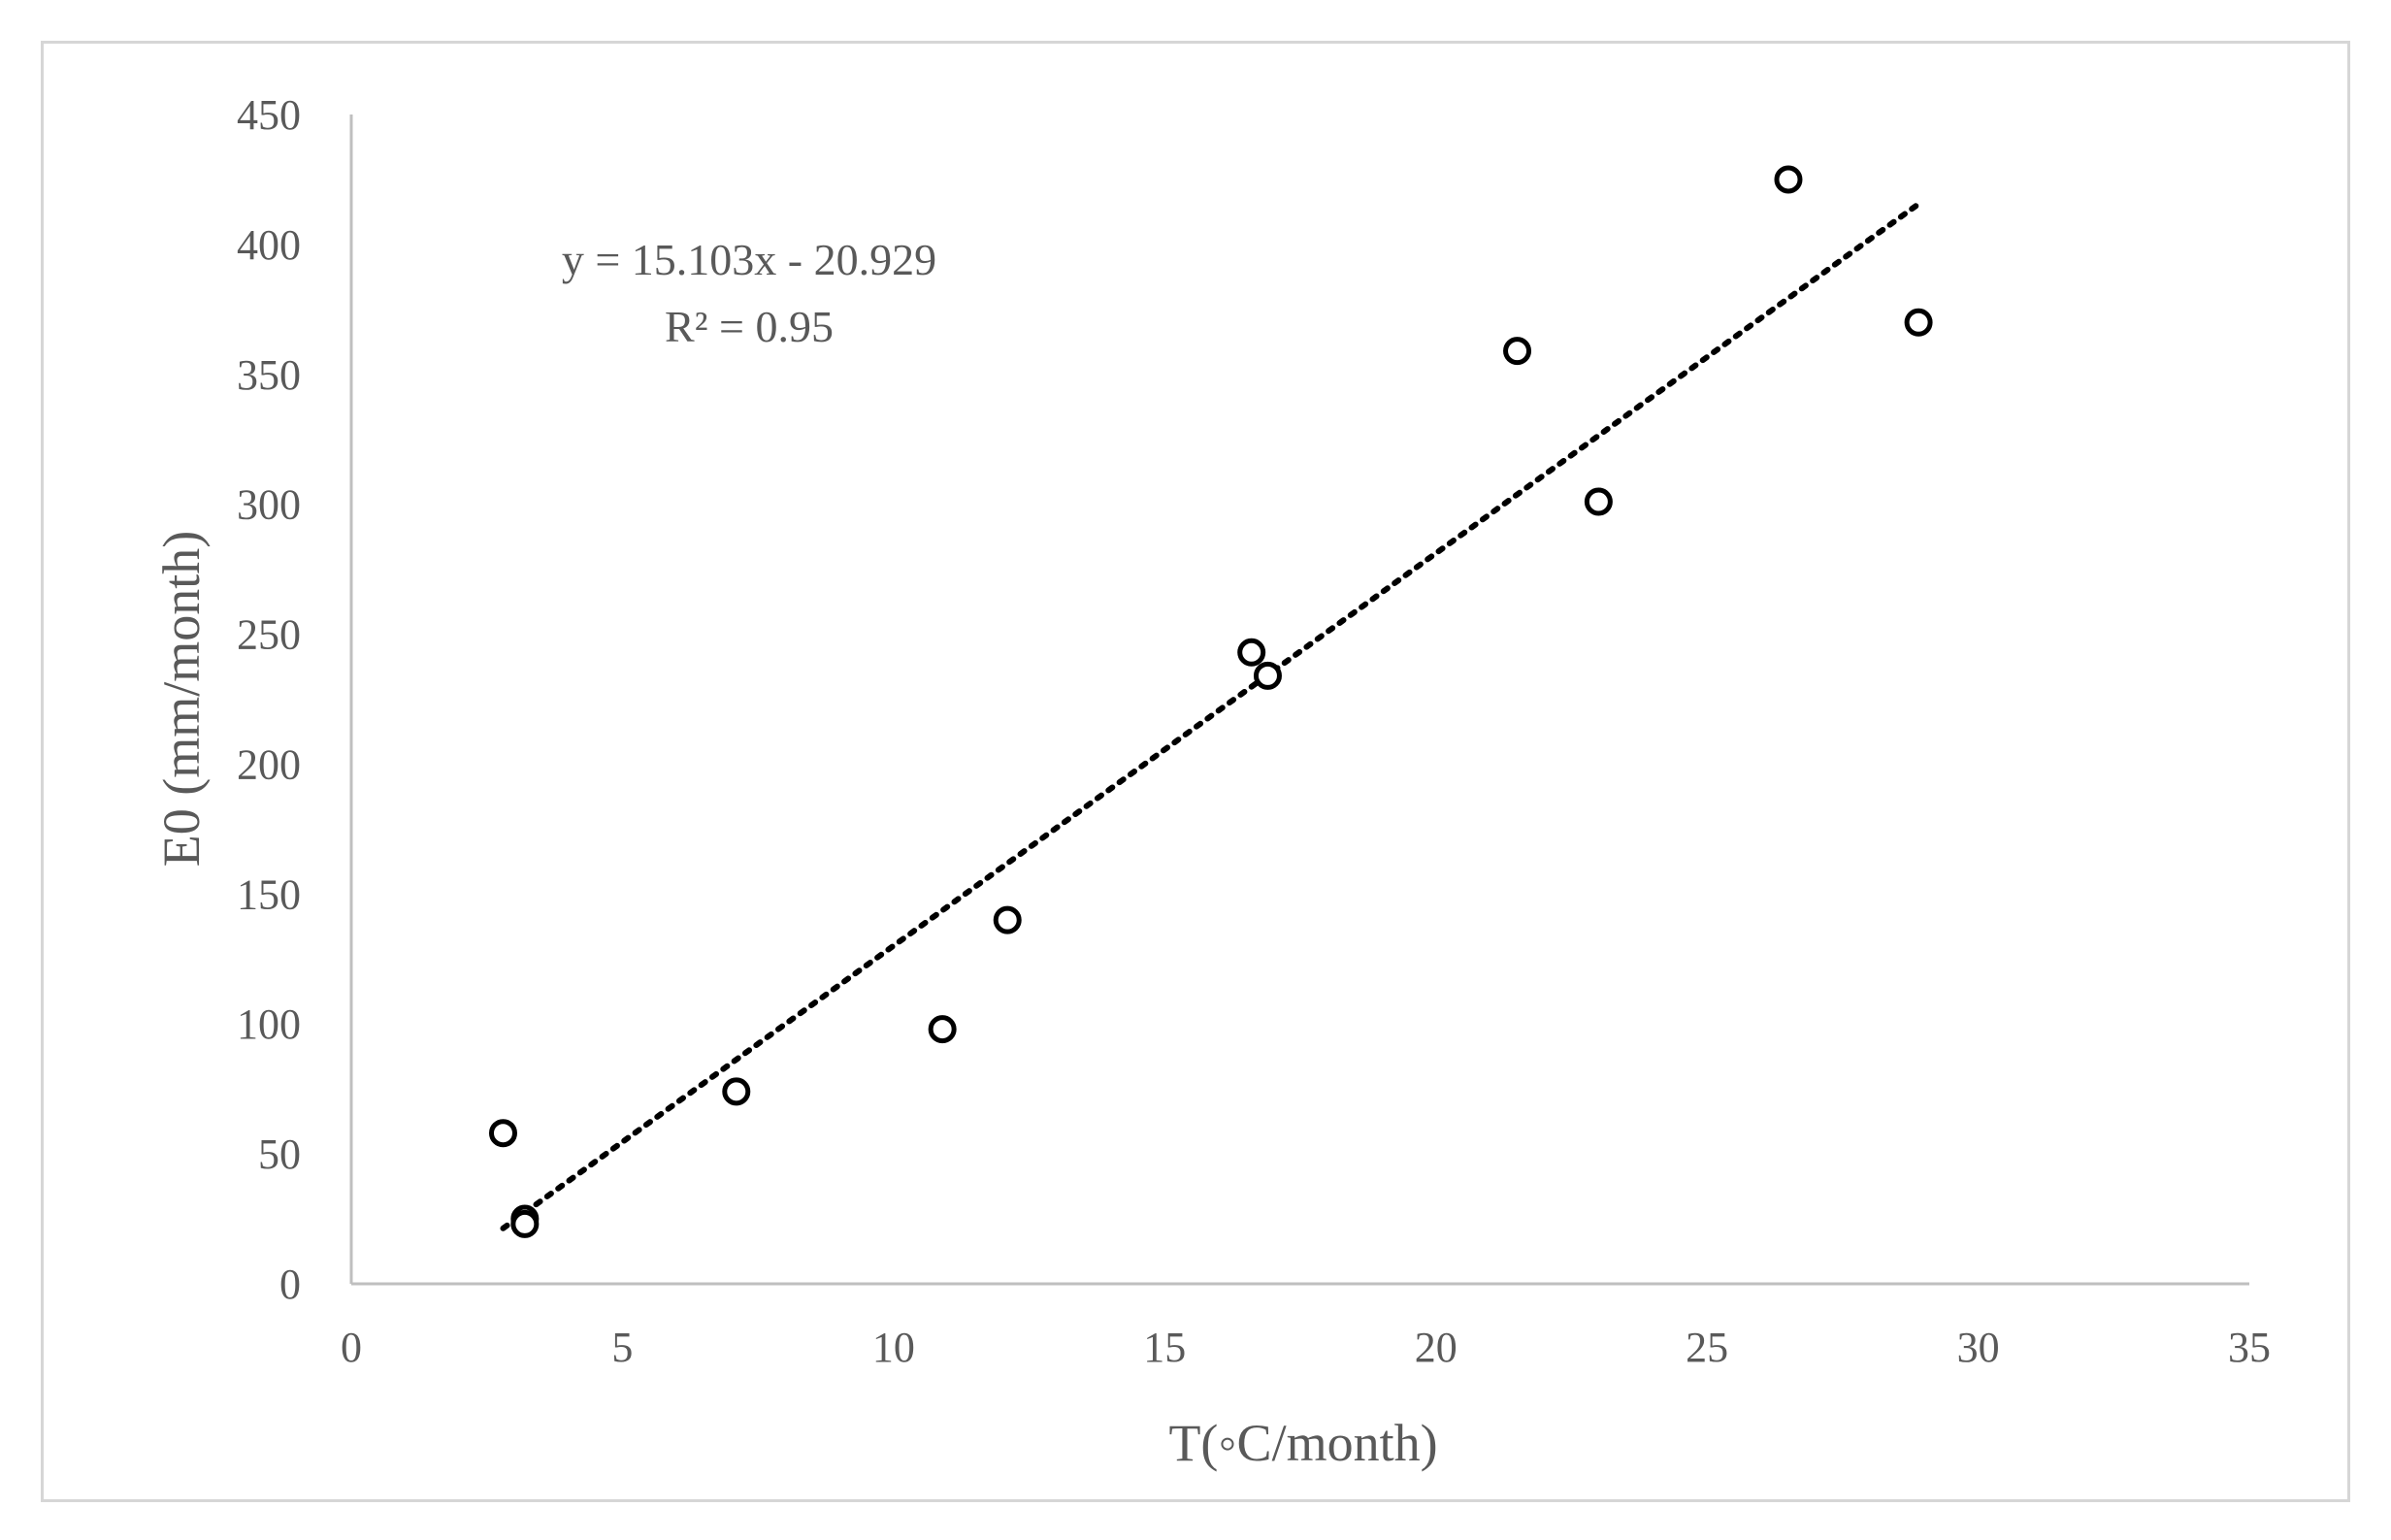 This screenshot has width=2391, height=1540. What do you see at coordinates (269, 635) in the screenshot?
I see `y-tick-label: 250` at bounding box center [269, 635].